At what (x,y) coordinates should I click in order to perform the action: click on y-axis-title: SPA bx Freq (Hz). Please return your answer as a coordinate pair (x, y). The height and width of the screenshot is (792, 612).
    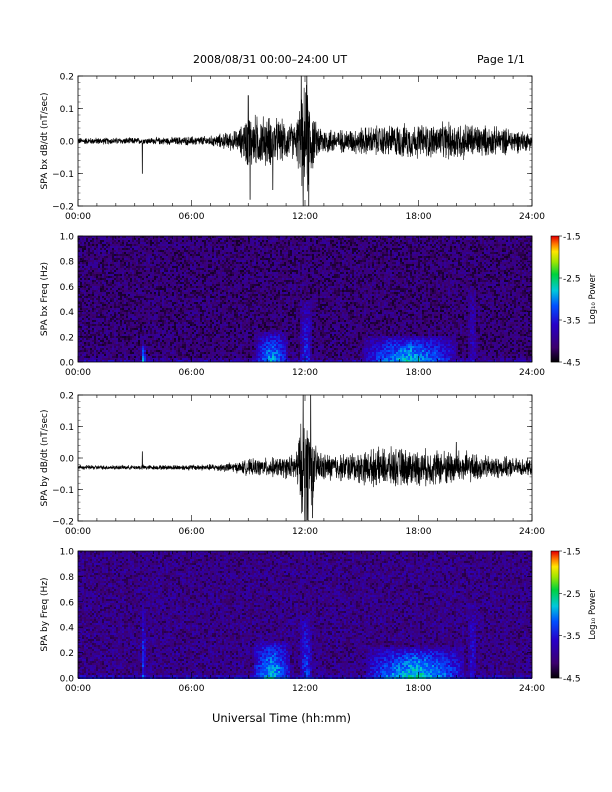
    Looking at the image, I should click on (45, 299).